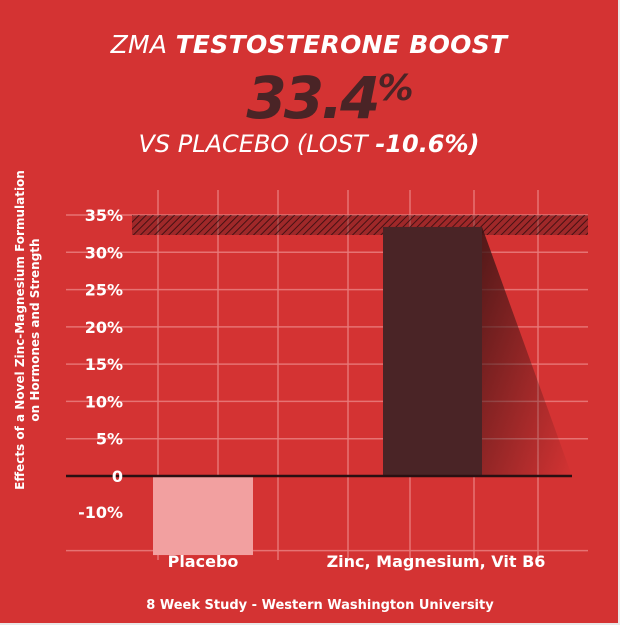 The width and height of the screenshot is (626, 631). What do you see at coordinates (313, 98) in the screenshot?
I see `headline-number: 33.4` at bounding box center [313, 98].